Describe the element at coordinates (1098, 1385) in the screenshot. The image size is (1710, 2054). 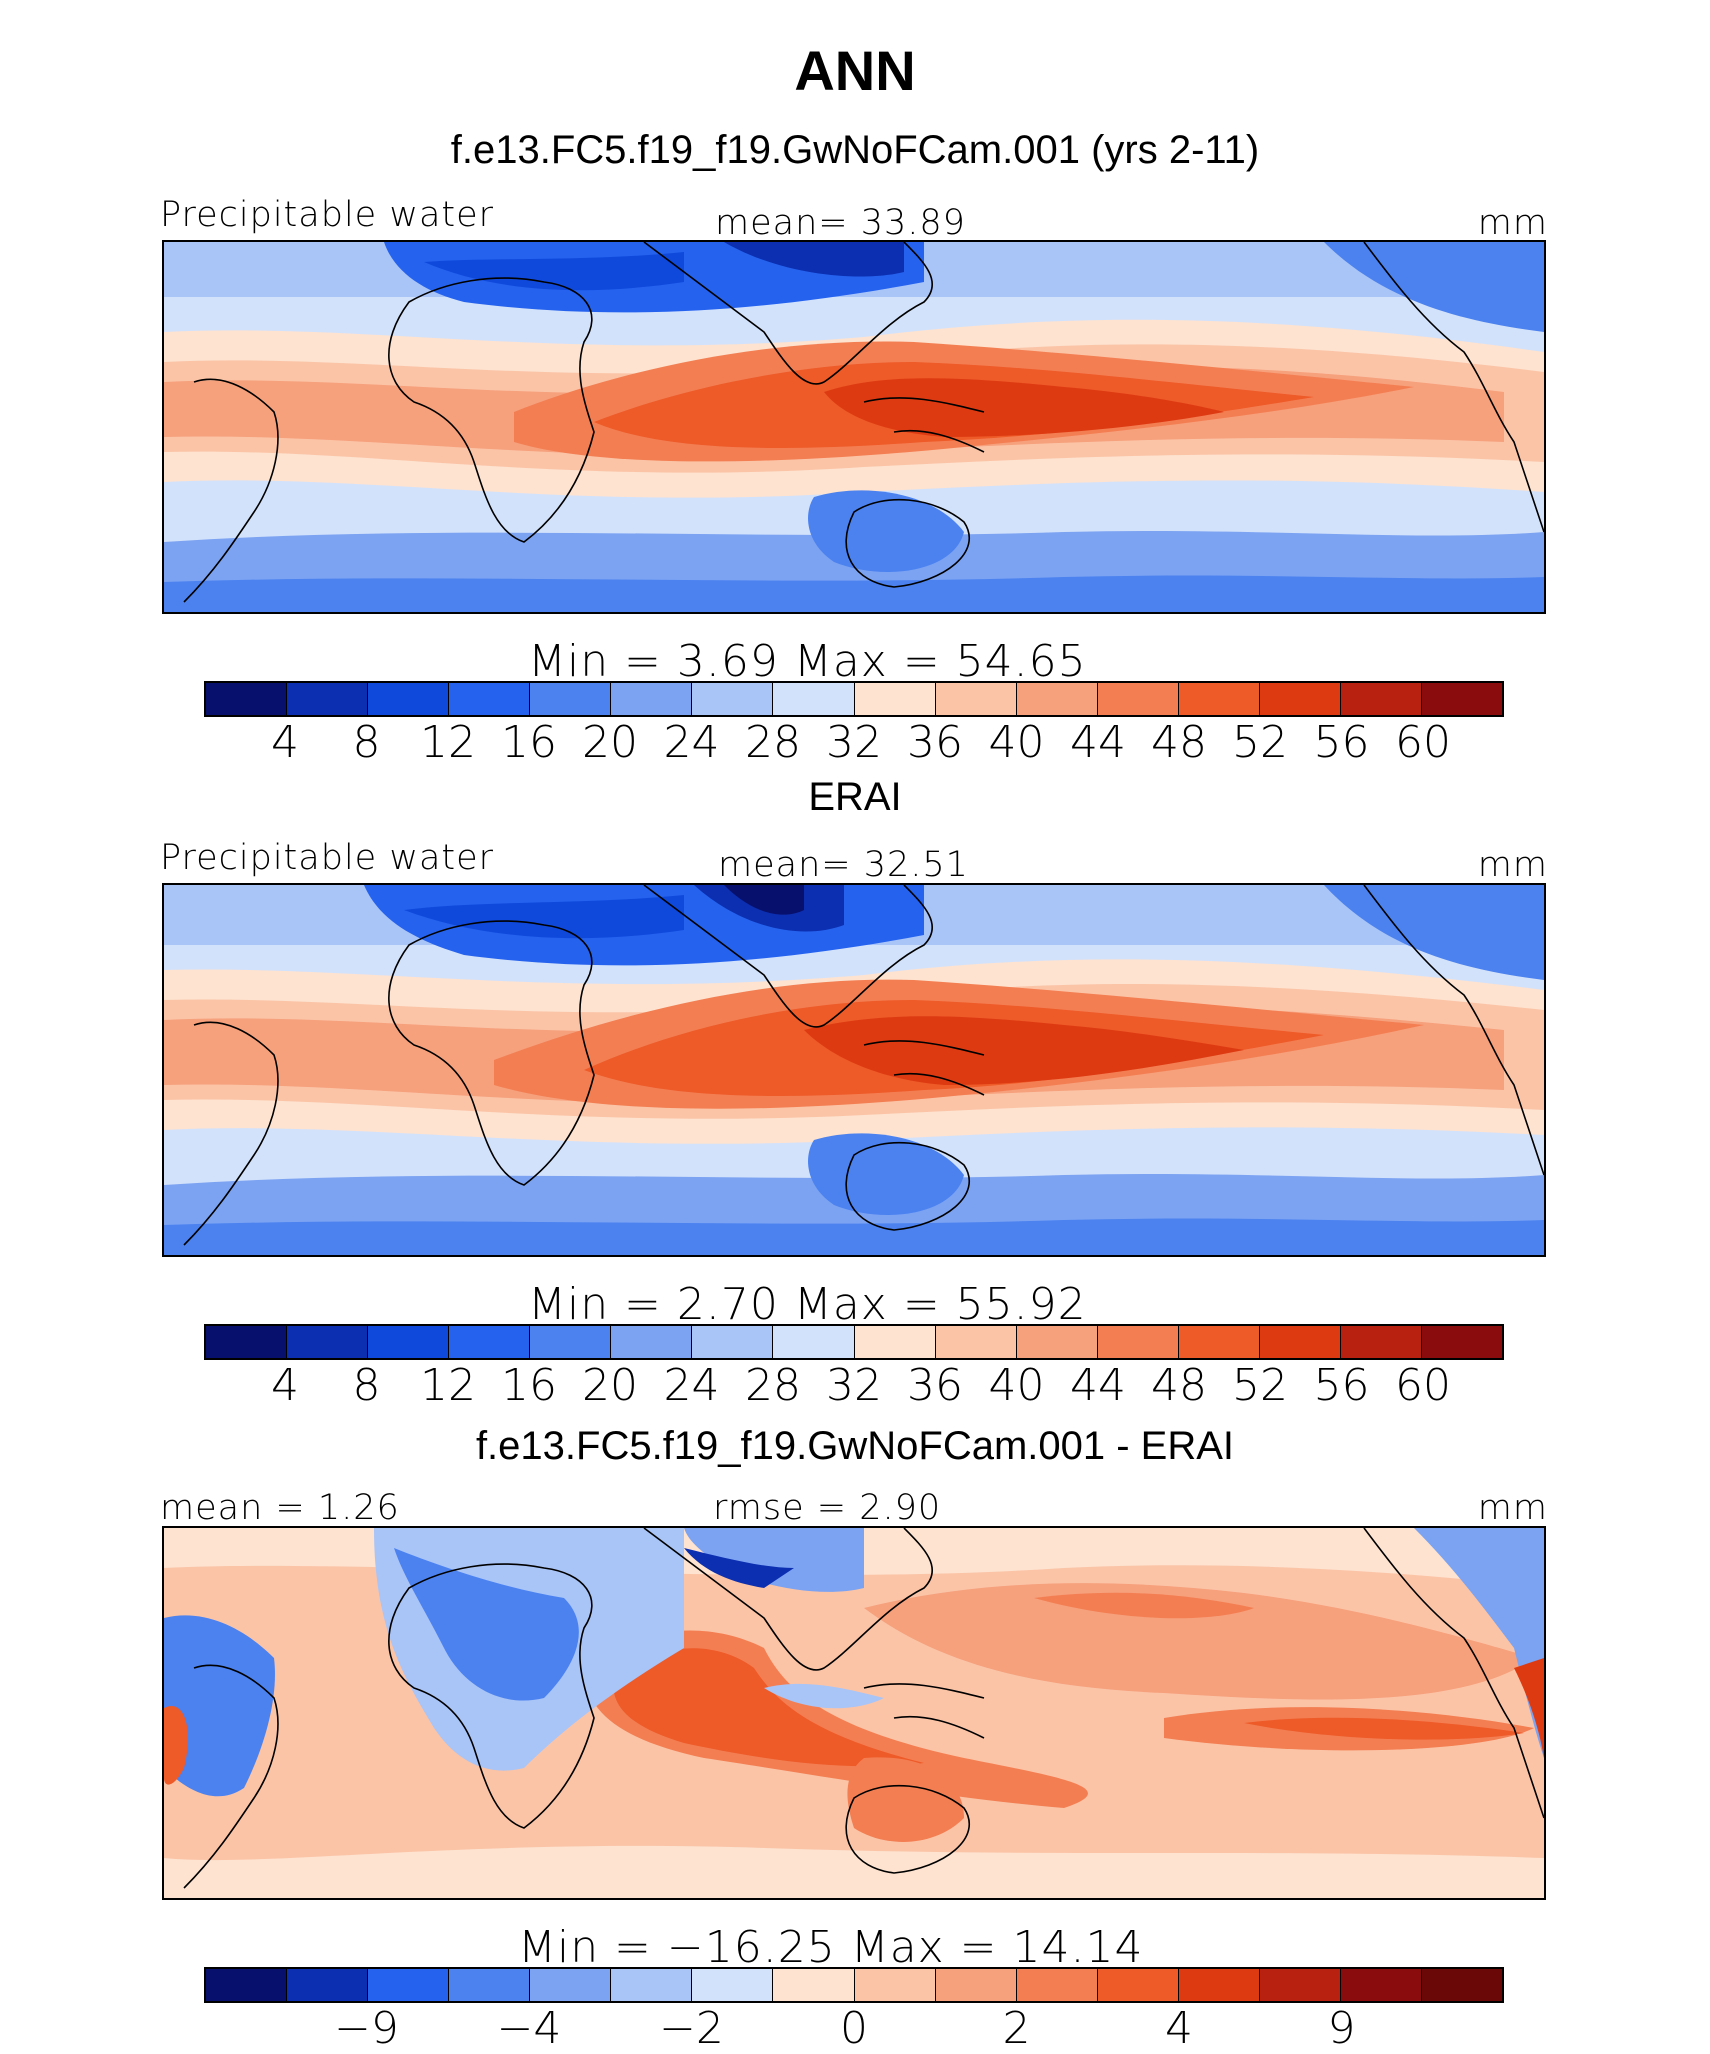
I see `panel-2-tick: 44` at that location.